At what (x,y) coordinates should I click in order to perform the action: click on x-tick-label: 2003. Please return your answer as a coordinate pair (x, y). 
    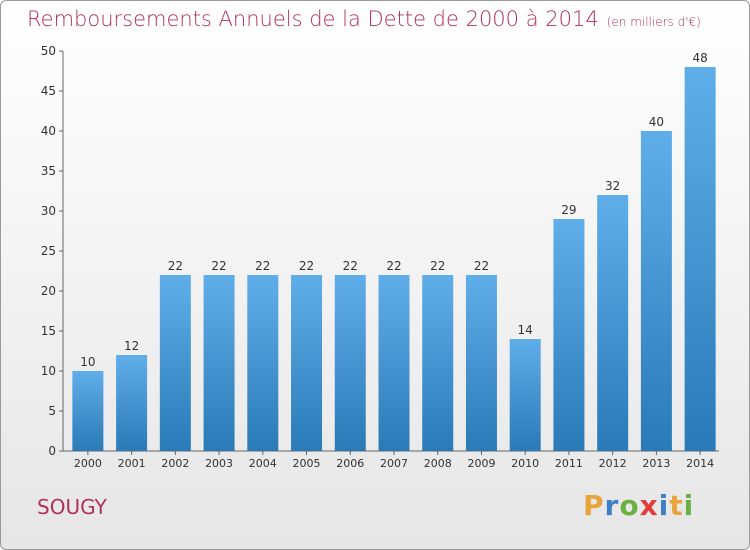
    Looking at the image, I should click on (219, 463).